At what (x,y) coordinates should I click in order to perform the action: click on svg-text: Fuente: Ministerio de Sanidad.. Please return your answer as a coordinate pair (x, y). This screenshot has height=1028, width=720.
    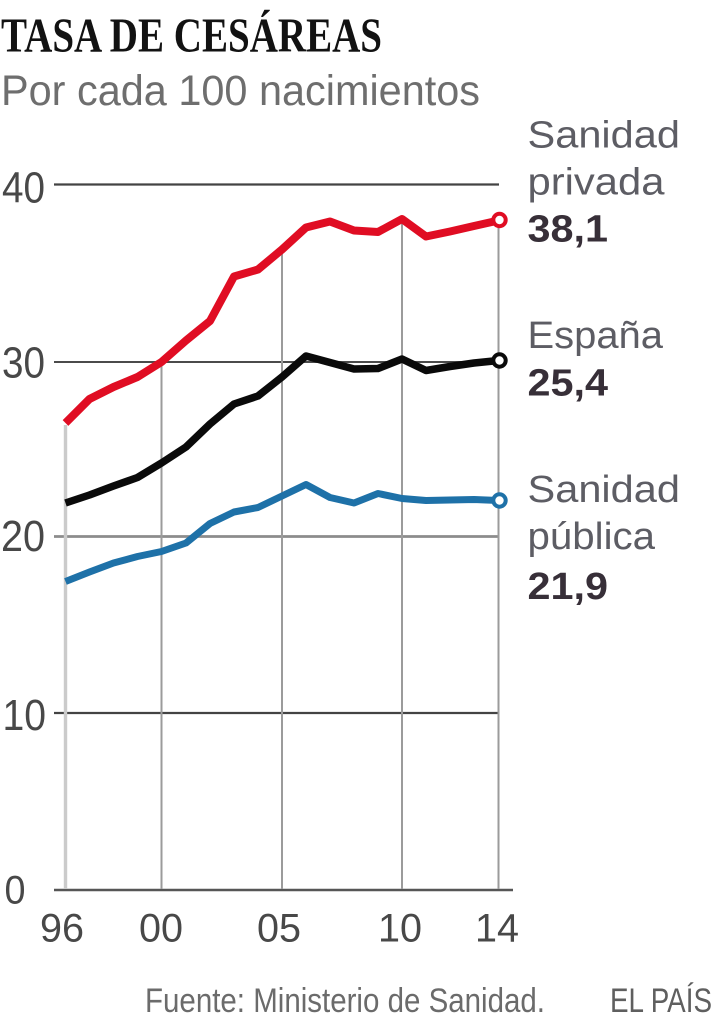
    Looking at the image, I should click on (345, 1001).